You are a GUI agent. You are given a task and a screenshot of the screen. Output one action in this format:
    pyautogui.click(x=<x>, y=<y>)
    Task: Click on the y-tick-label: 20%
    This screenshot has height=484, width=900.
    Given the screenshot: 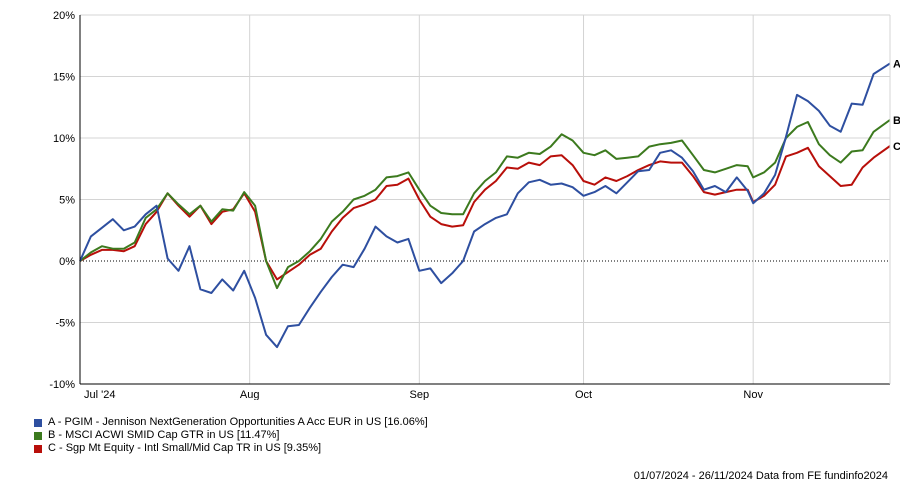 What is the action you would take?
    pyautogui.click(x=64, y=16)
    